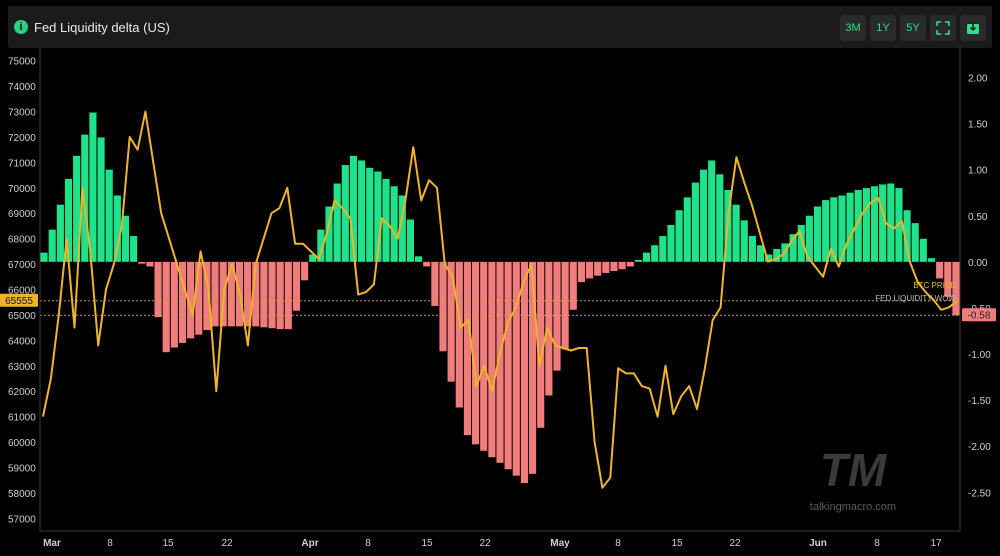  Describe the element at coordinates (979, 447) in the screenshot. I see `right-tick-label: -2.00` at that location.